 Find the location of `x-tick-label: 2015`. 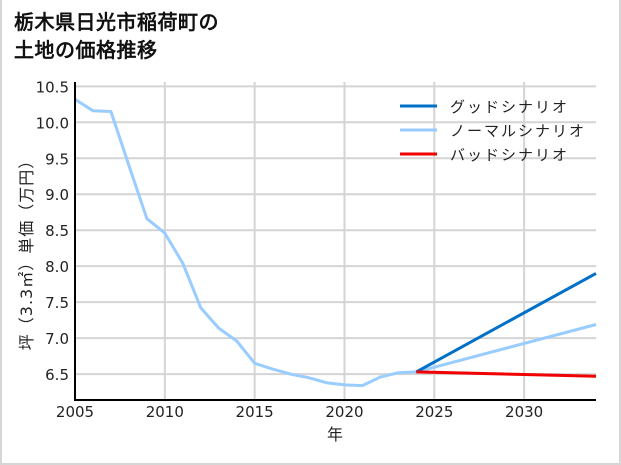

x-tick-label: 2015 is located at coordinates (255, 412).